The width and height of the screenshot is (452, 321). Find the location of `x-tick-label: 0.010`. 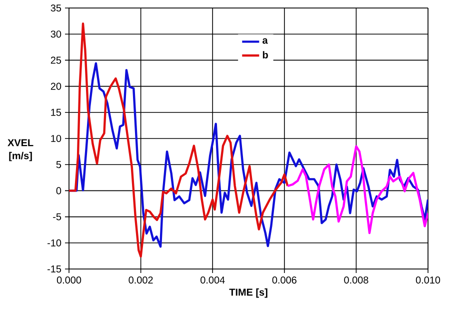

x-tick-label: 0.010 is located at coordinates (428, 280).